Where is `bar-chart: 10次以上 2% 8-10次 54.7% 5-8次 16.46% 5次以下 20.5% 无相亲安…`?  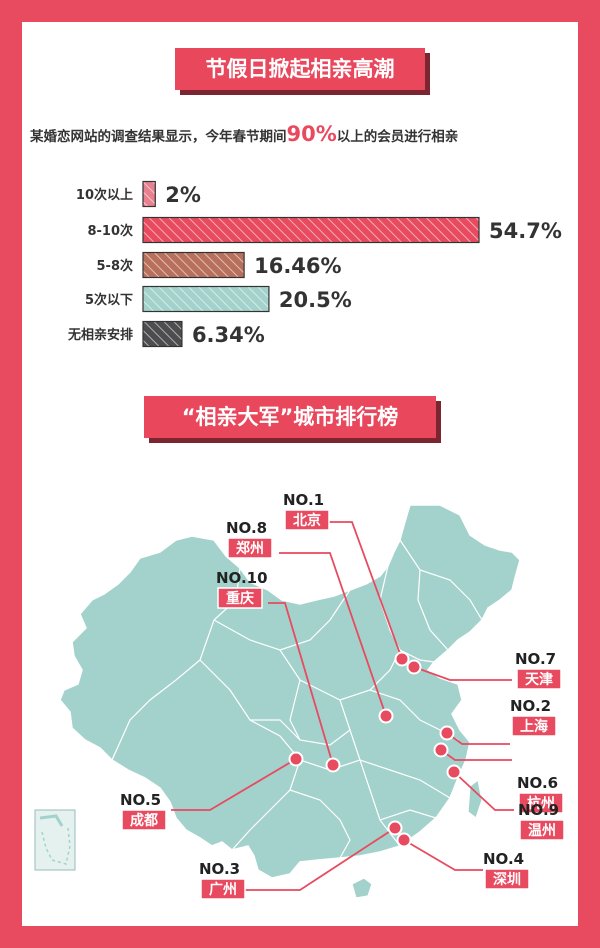 bar-chart: 10次以上 2% 8-10次 54.7% 5-8次 16.46% 5次以下 20.5% 无相亲安… is located at coordinates (314, 264).